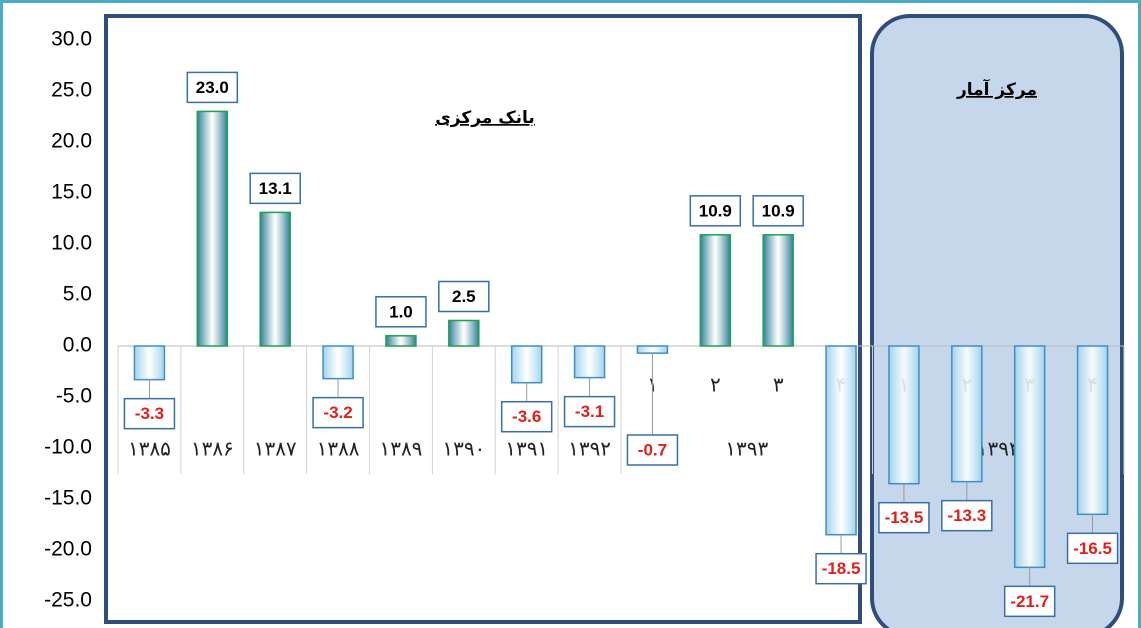  What do you see at coordinates (77, 294) in the screenshot?
I see `y-tick-label: 5.0` at bounding box center [77, 294].